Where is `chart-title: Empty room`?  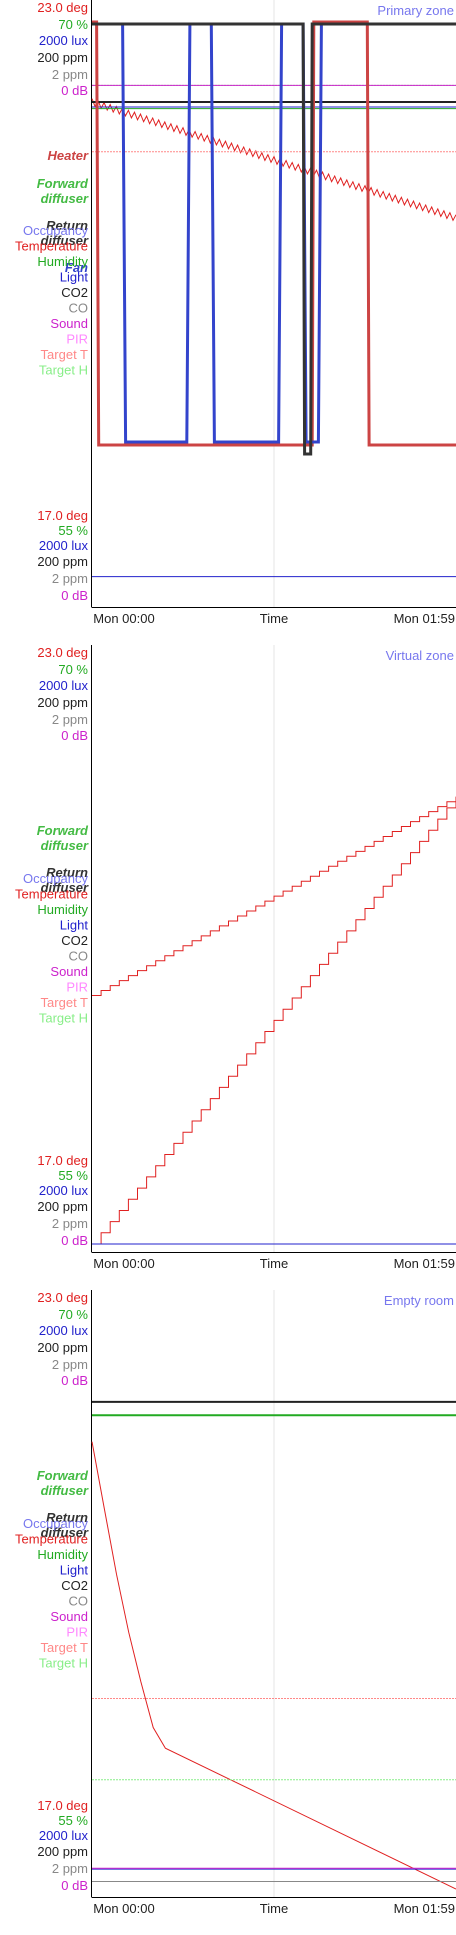
chart-title: Empty room is located at coordinates (419, 1300).